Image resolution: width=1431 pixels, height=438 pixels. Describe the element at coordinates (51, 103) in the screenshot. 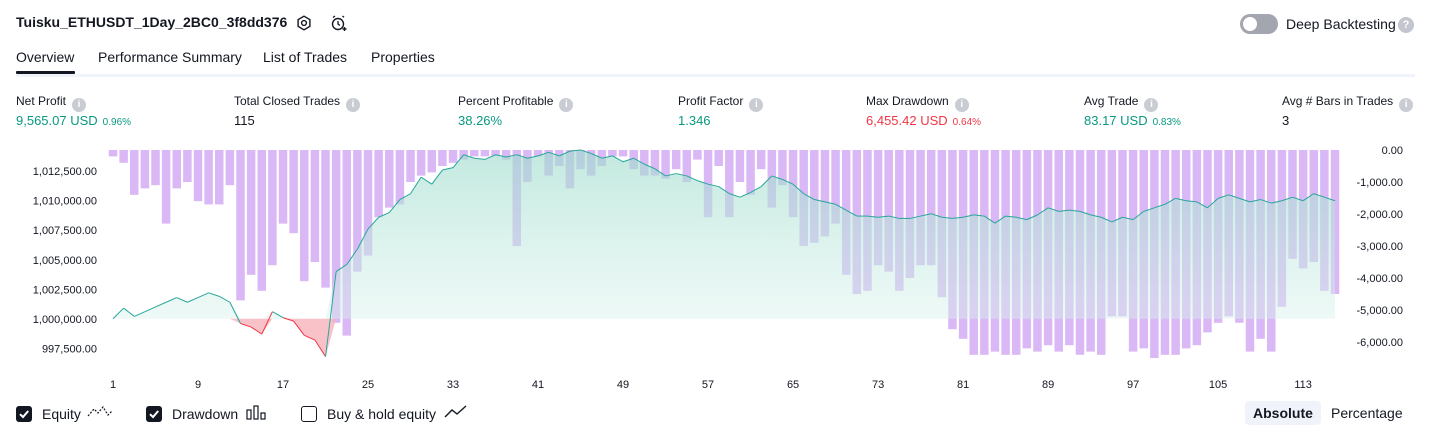

I see `metric-net-profit-label: Net Profit i` at that location.